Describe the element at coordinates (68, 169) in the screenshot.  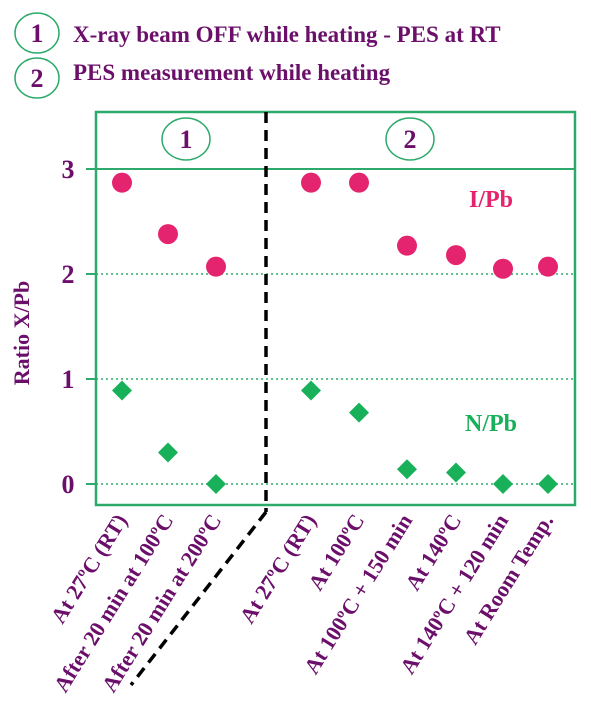
I see `y-tick-label-3: 3` at that location.